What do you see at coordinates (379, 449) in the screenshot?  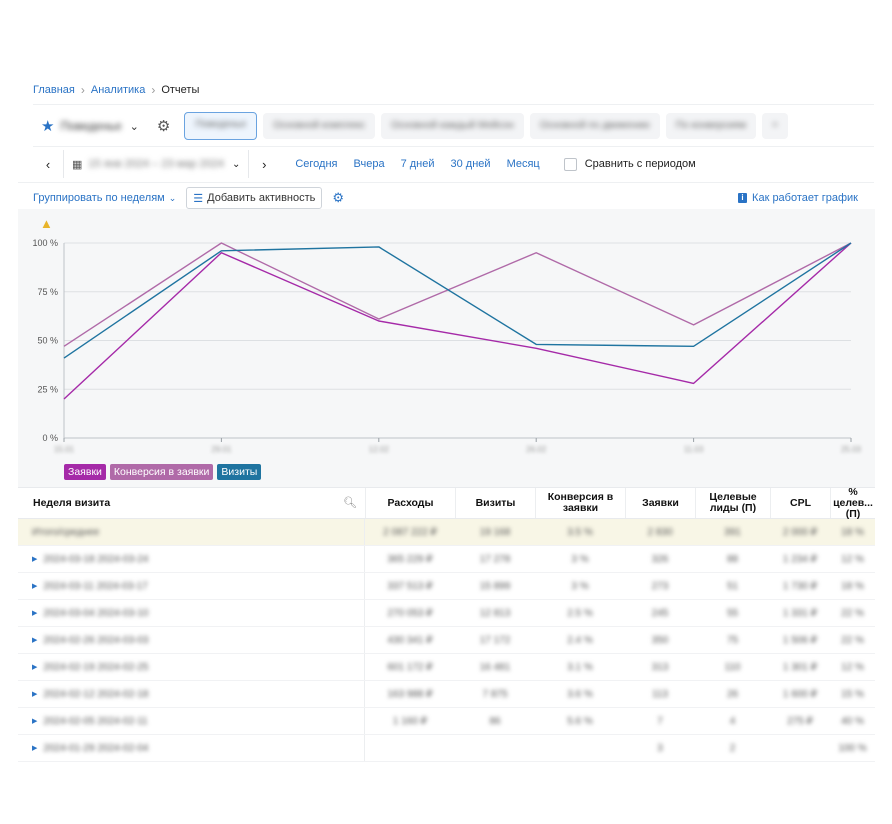 I see `x-tick-label: 12.02` at bounding box center [379, 449].